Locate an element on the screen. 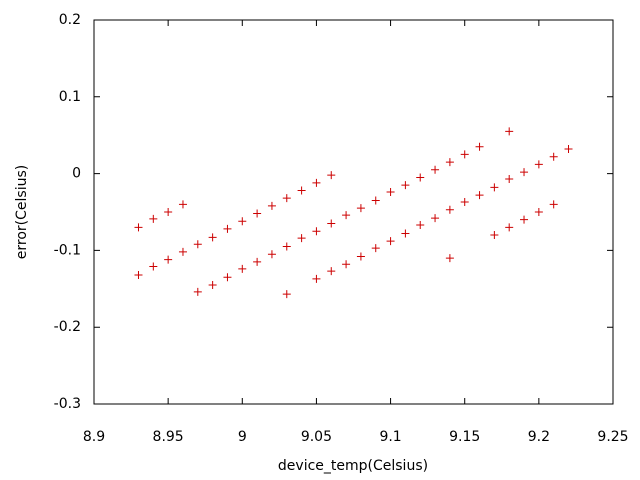  y-tick-label: -0.2 is located at coordinates (67, 327).